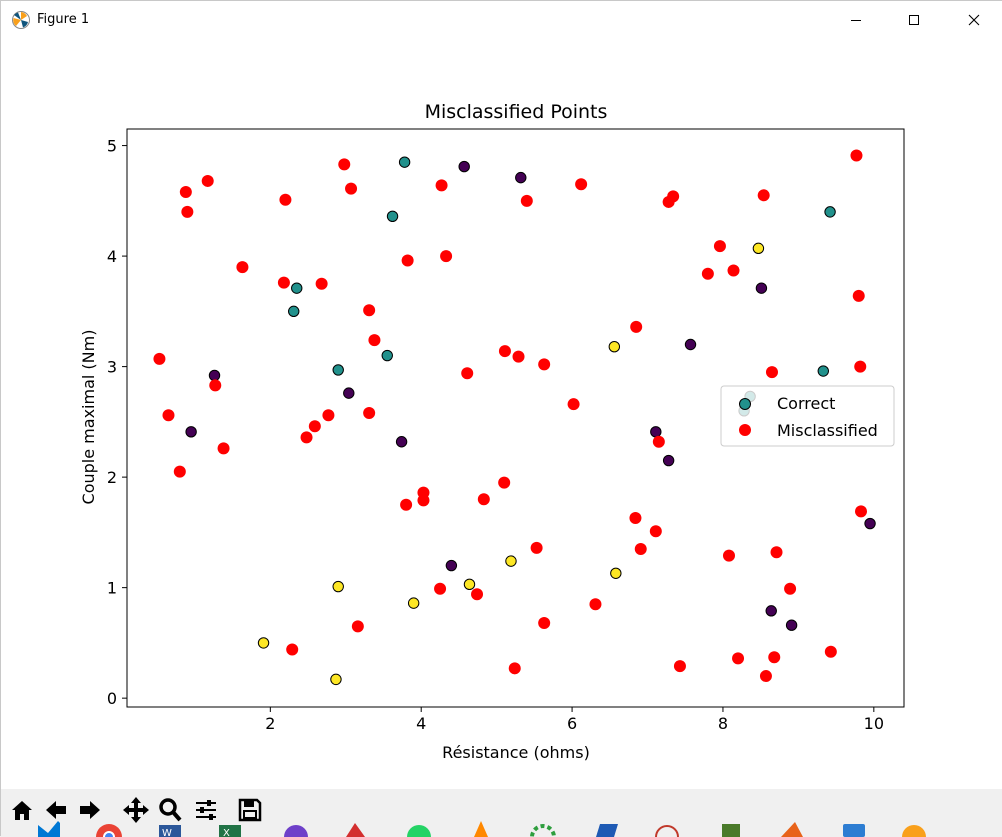 This screenshot has height=837, width=1002. Describe the element at coordinates (88, 417) in the screenshot. I see `y-axis-label: Couple maximal (Nm)` at that location.